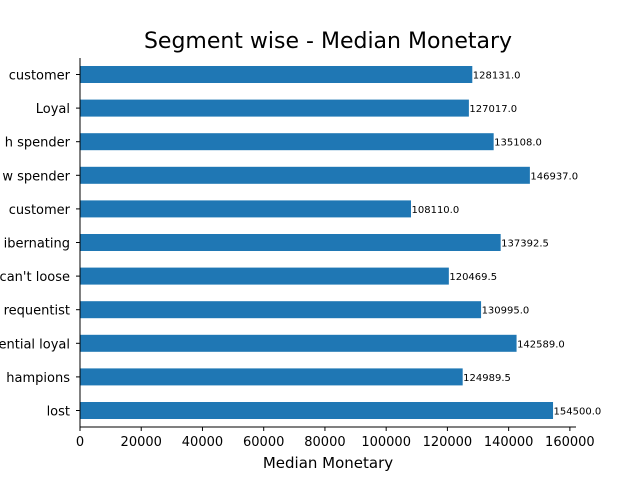 This screenshot has width=640, height=480. Describe the element at coordinates (509, 442) in the screenshot. I see `x-tick-label: 140000` at that location.